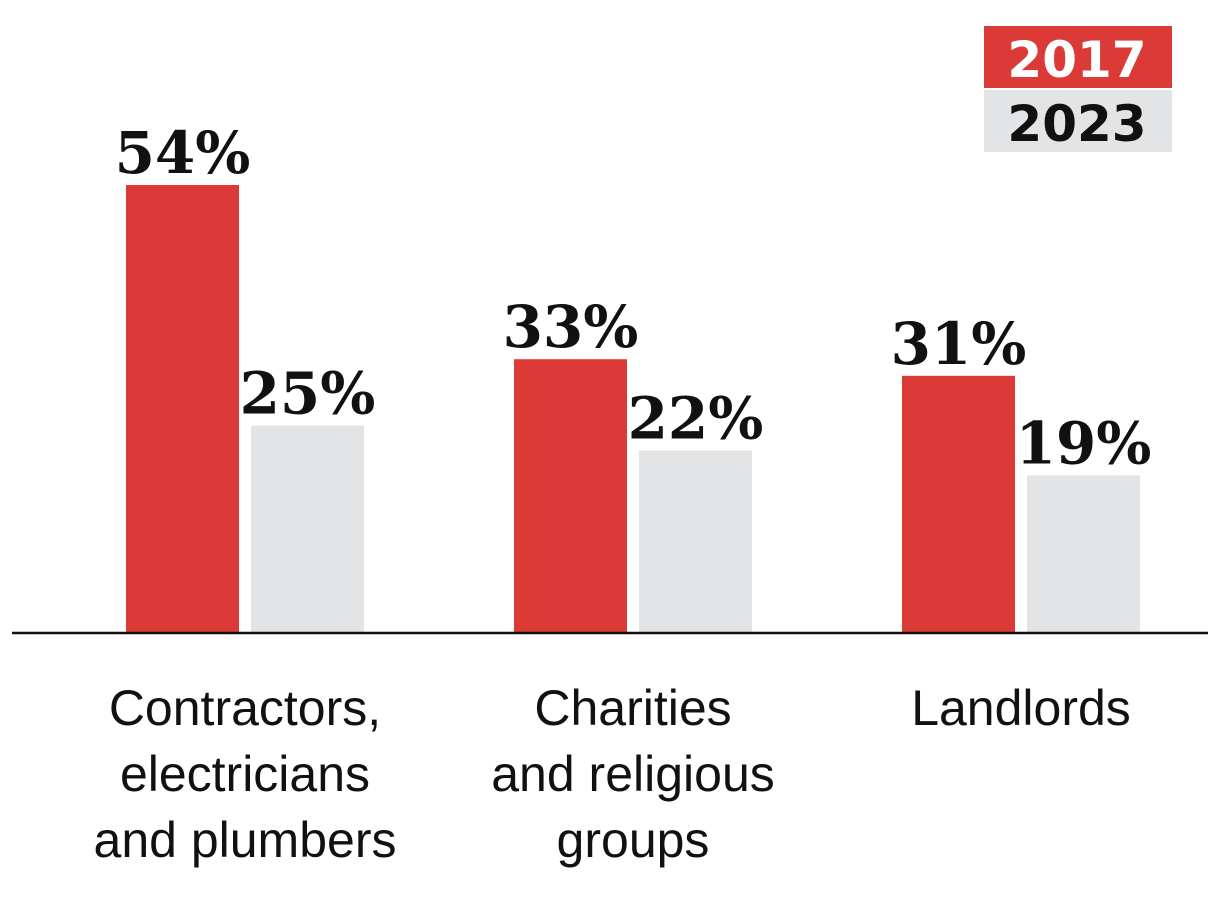  Describe the element at coordinates (1076, 60) in the screenshot. I see `legend-label-2017: 2017` at that location.